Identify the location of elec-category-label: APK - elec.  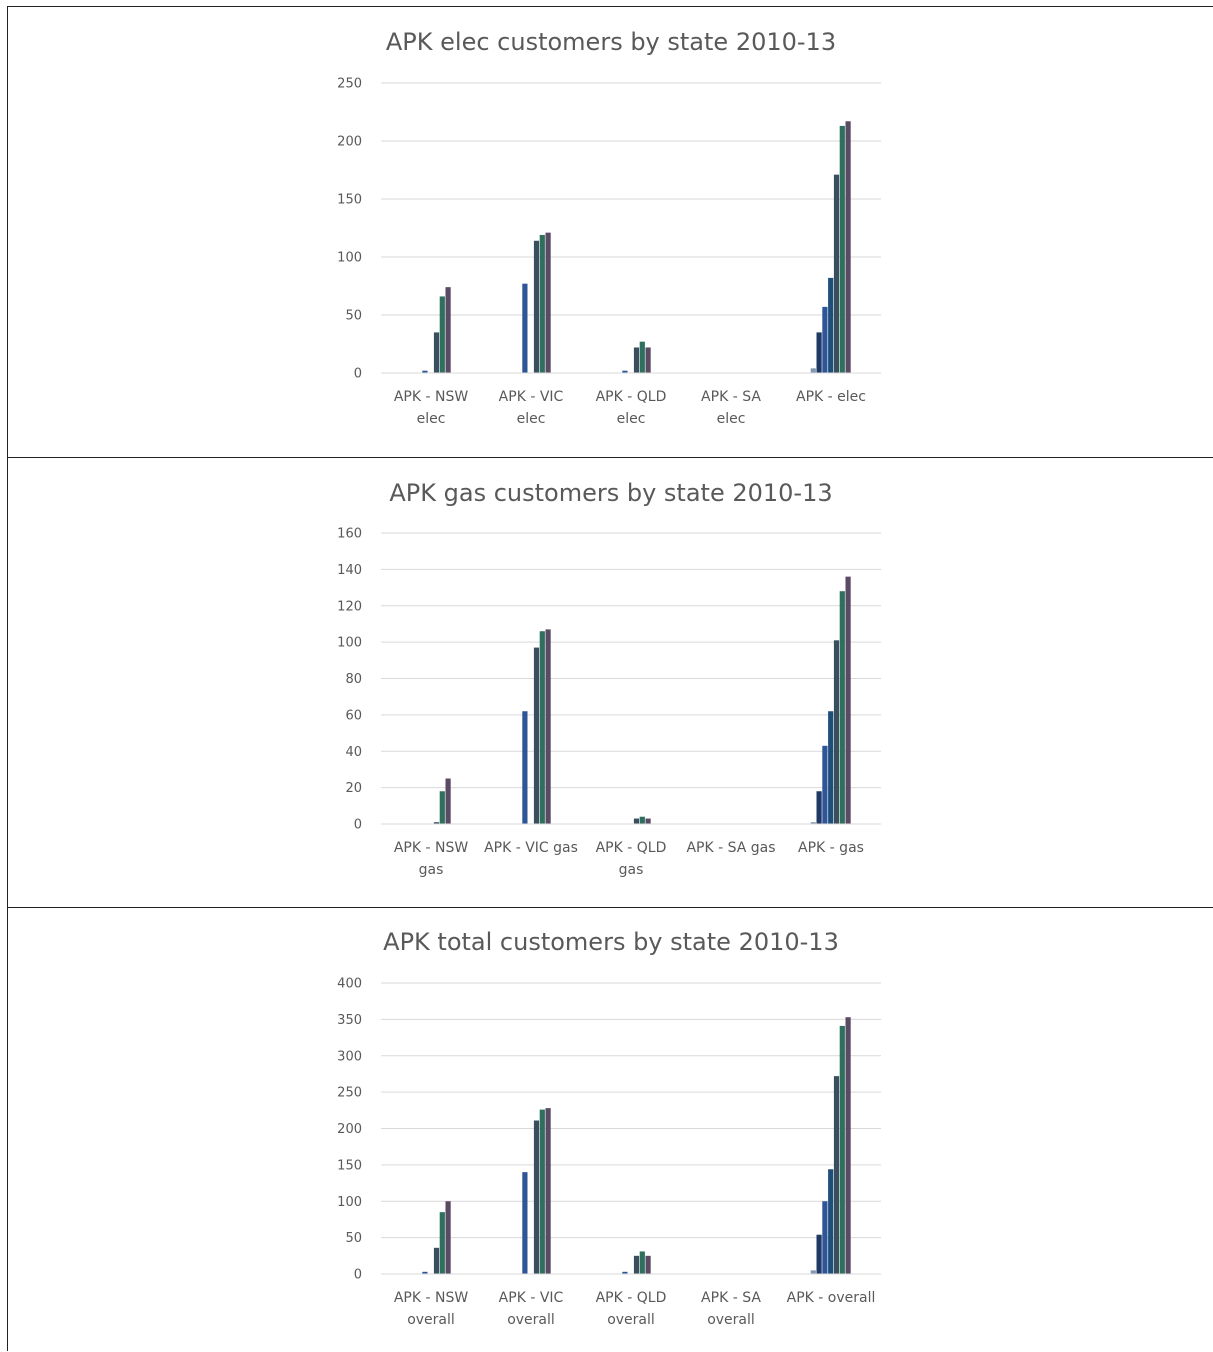
(831, 397).